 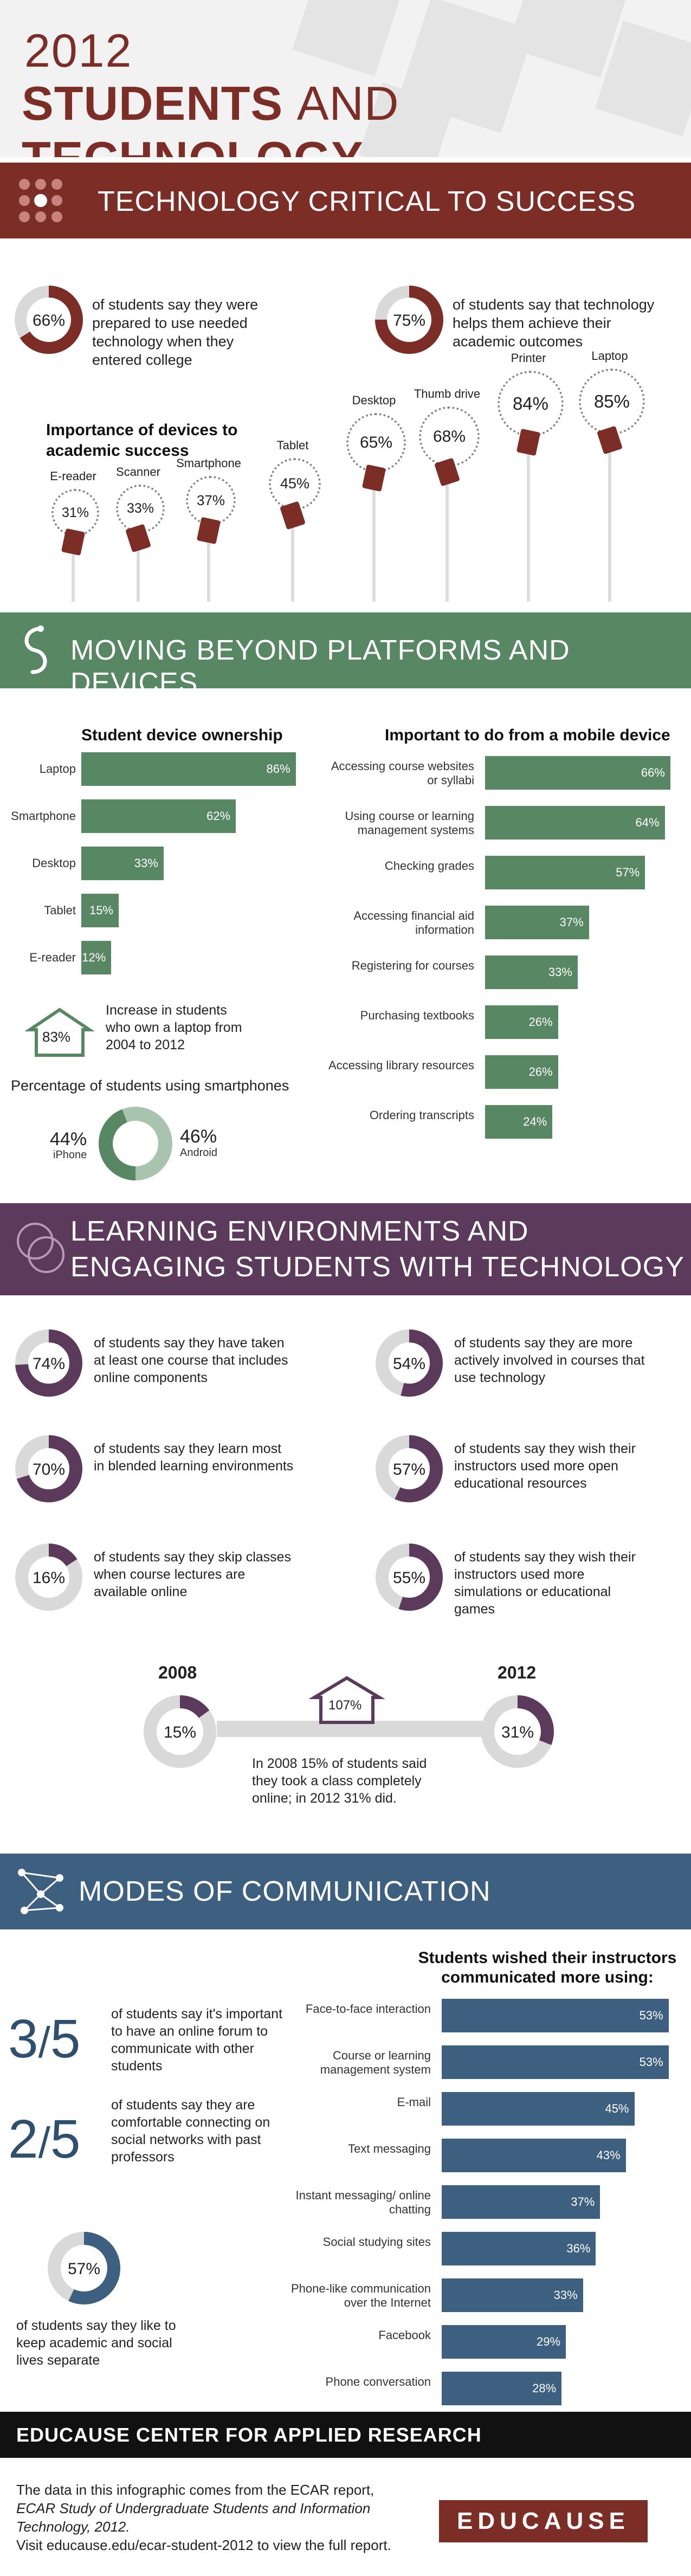 I want to click on comm-label: Course or learning management system, so click(x=375, y=2062).